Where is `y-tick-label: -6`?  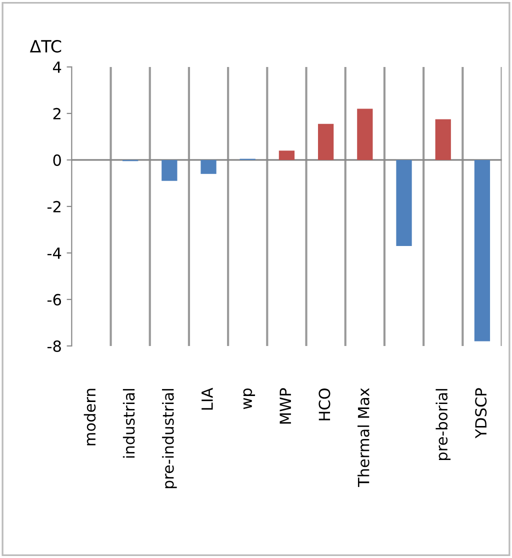 y-tick-label: -6 is located at coordinates (54, 300).